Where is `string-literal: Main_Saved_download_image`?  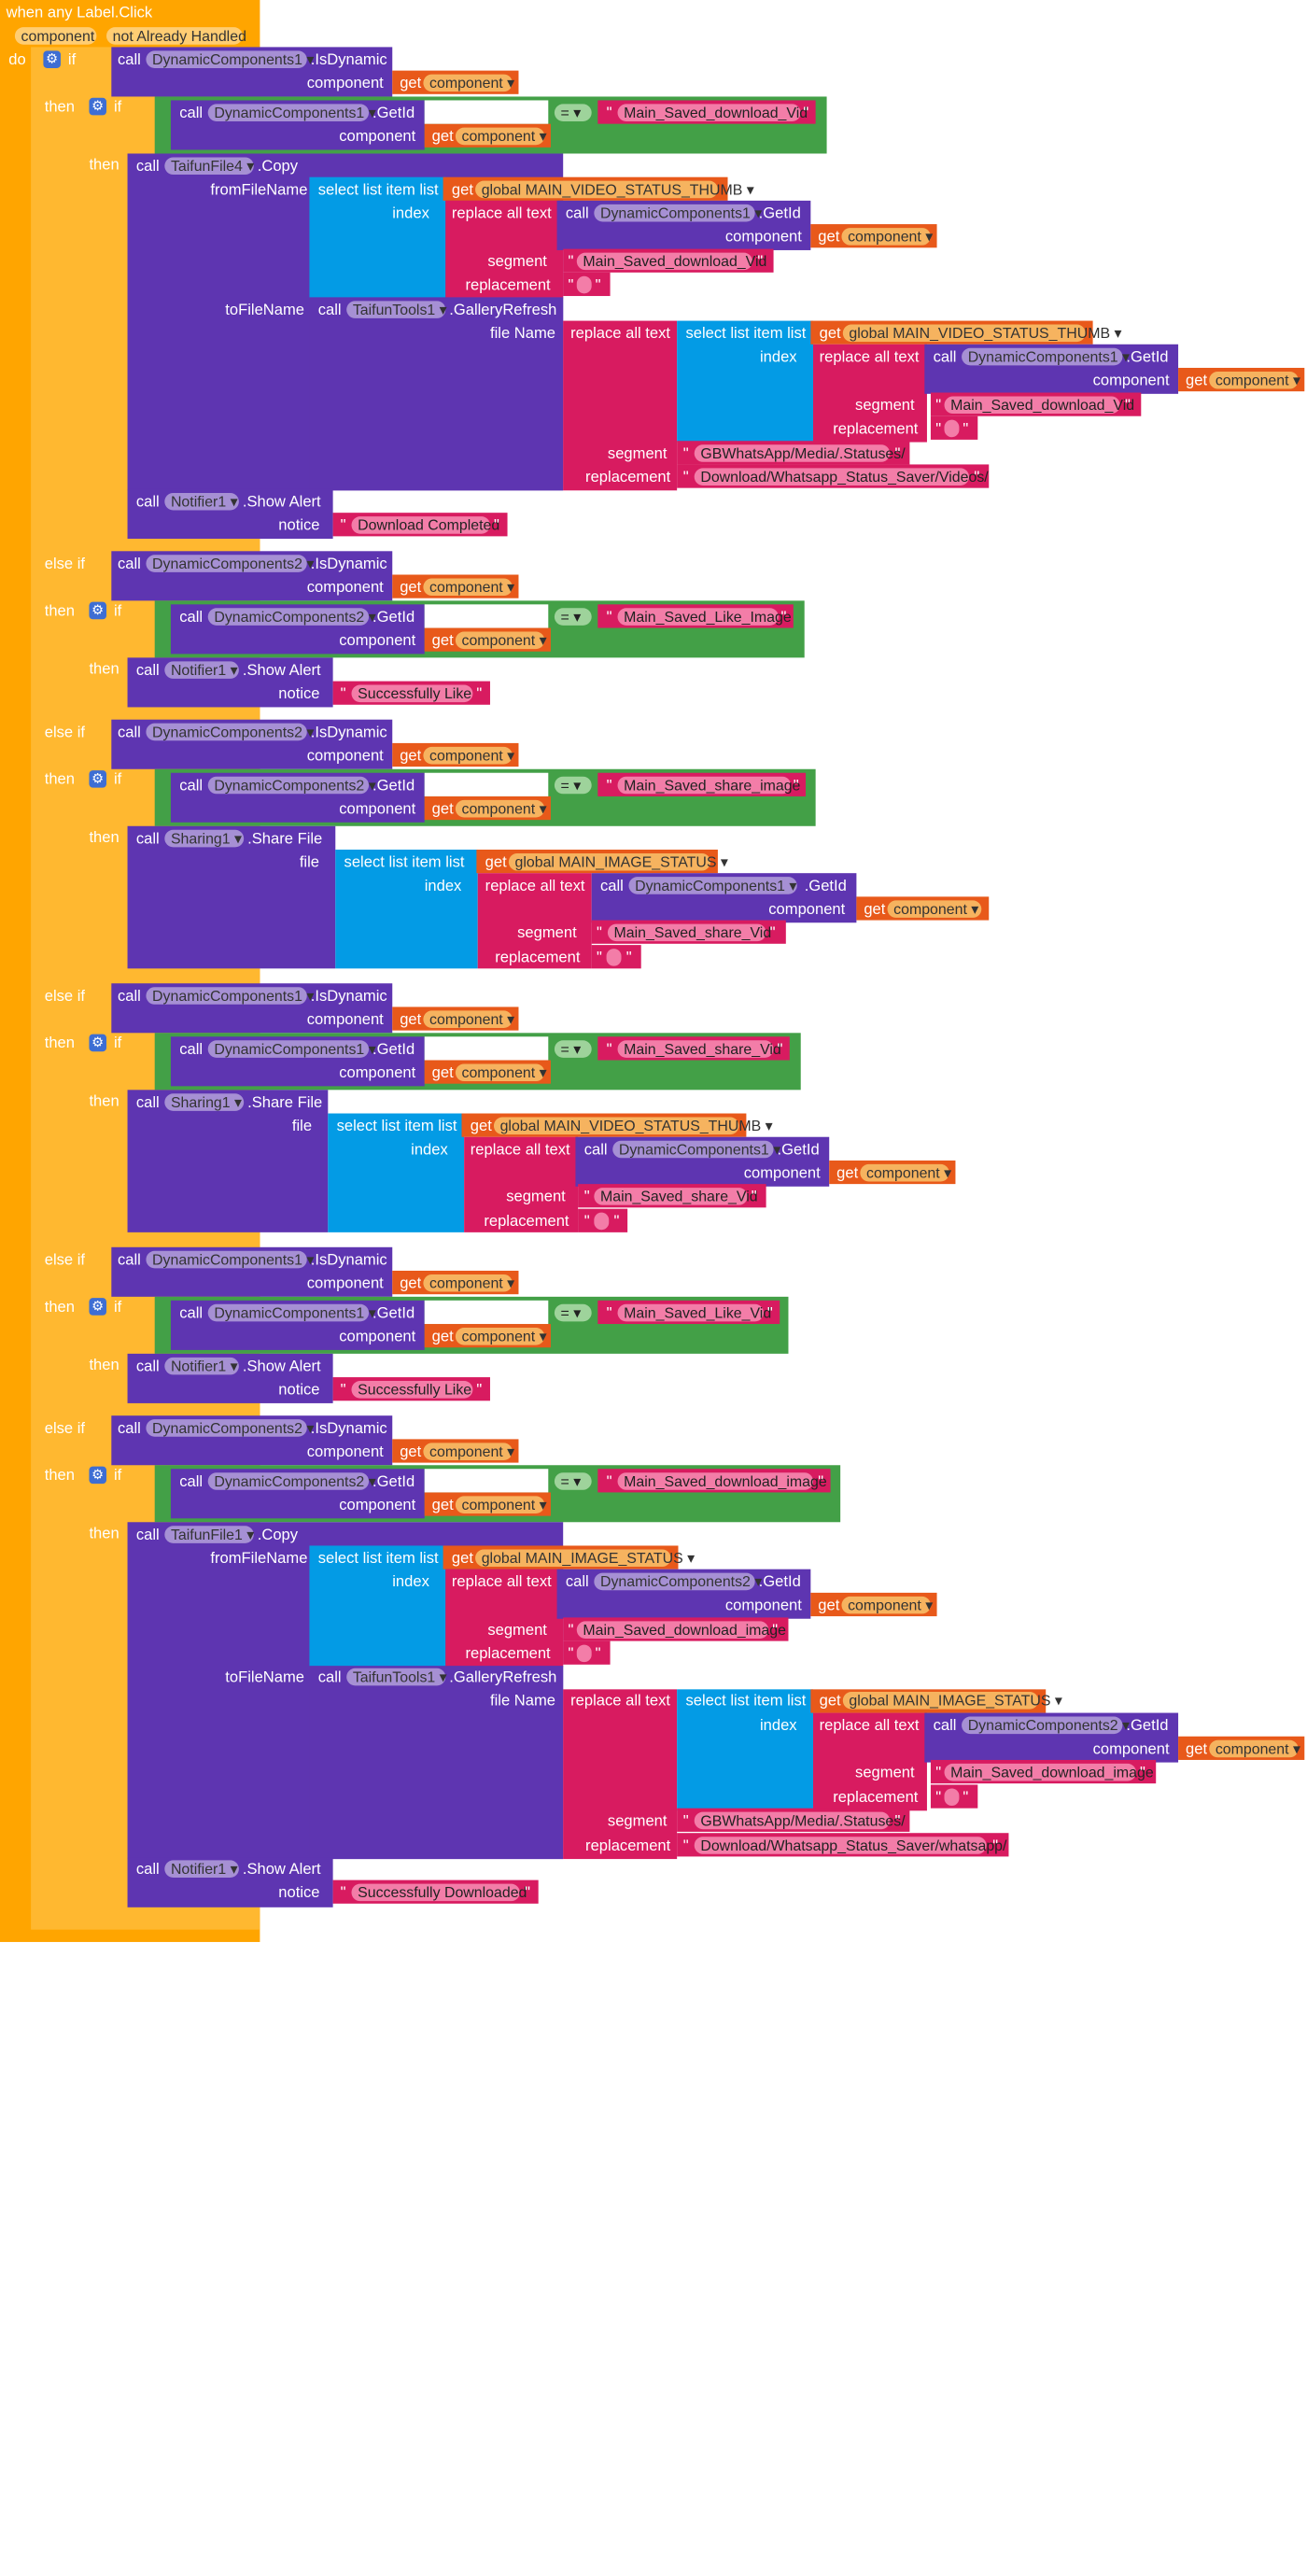 string-literal: Main_Saved_download_image is located at coordinates (722, 1481).